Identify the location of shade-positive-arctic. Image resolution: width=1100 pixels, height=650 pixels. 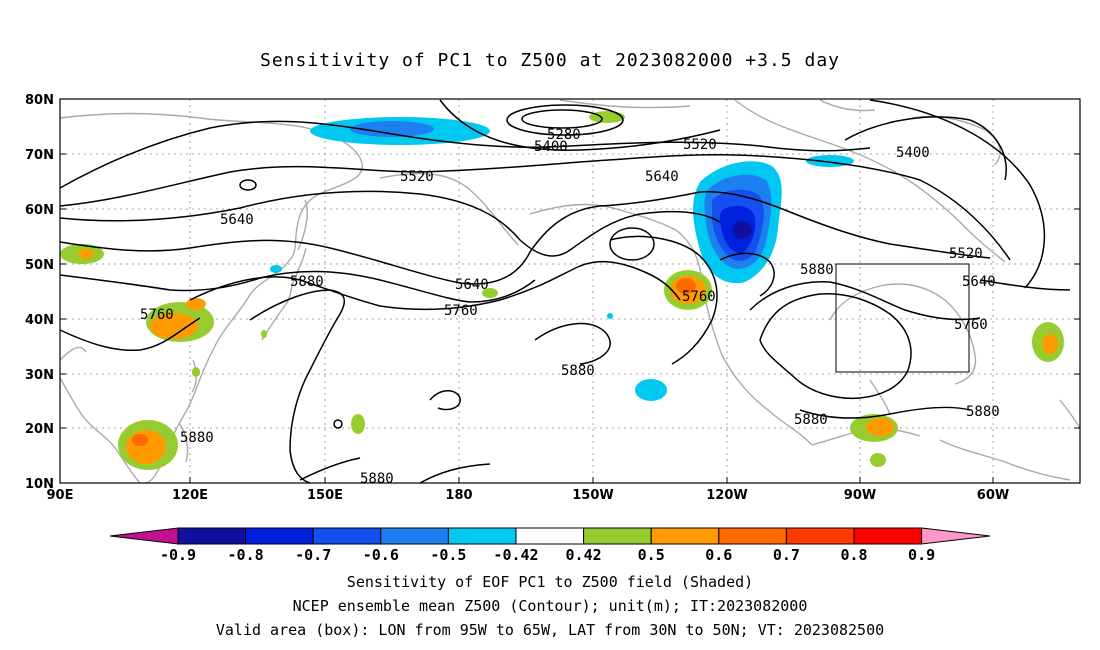
(607, 117).